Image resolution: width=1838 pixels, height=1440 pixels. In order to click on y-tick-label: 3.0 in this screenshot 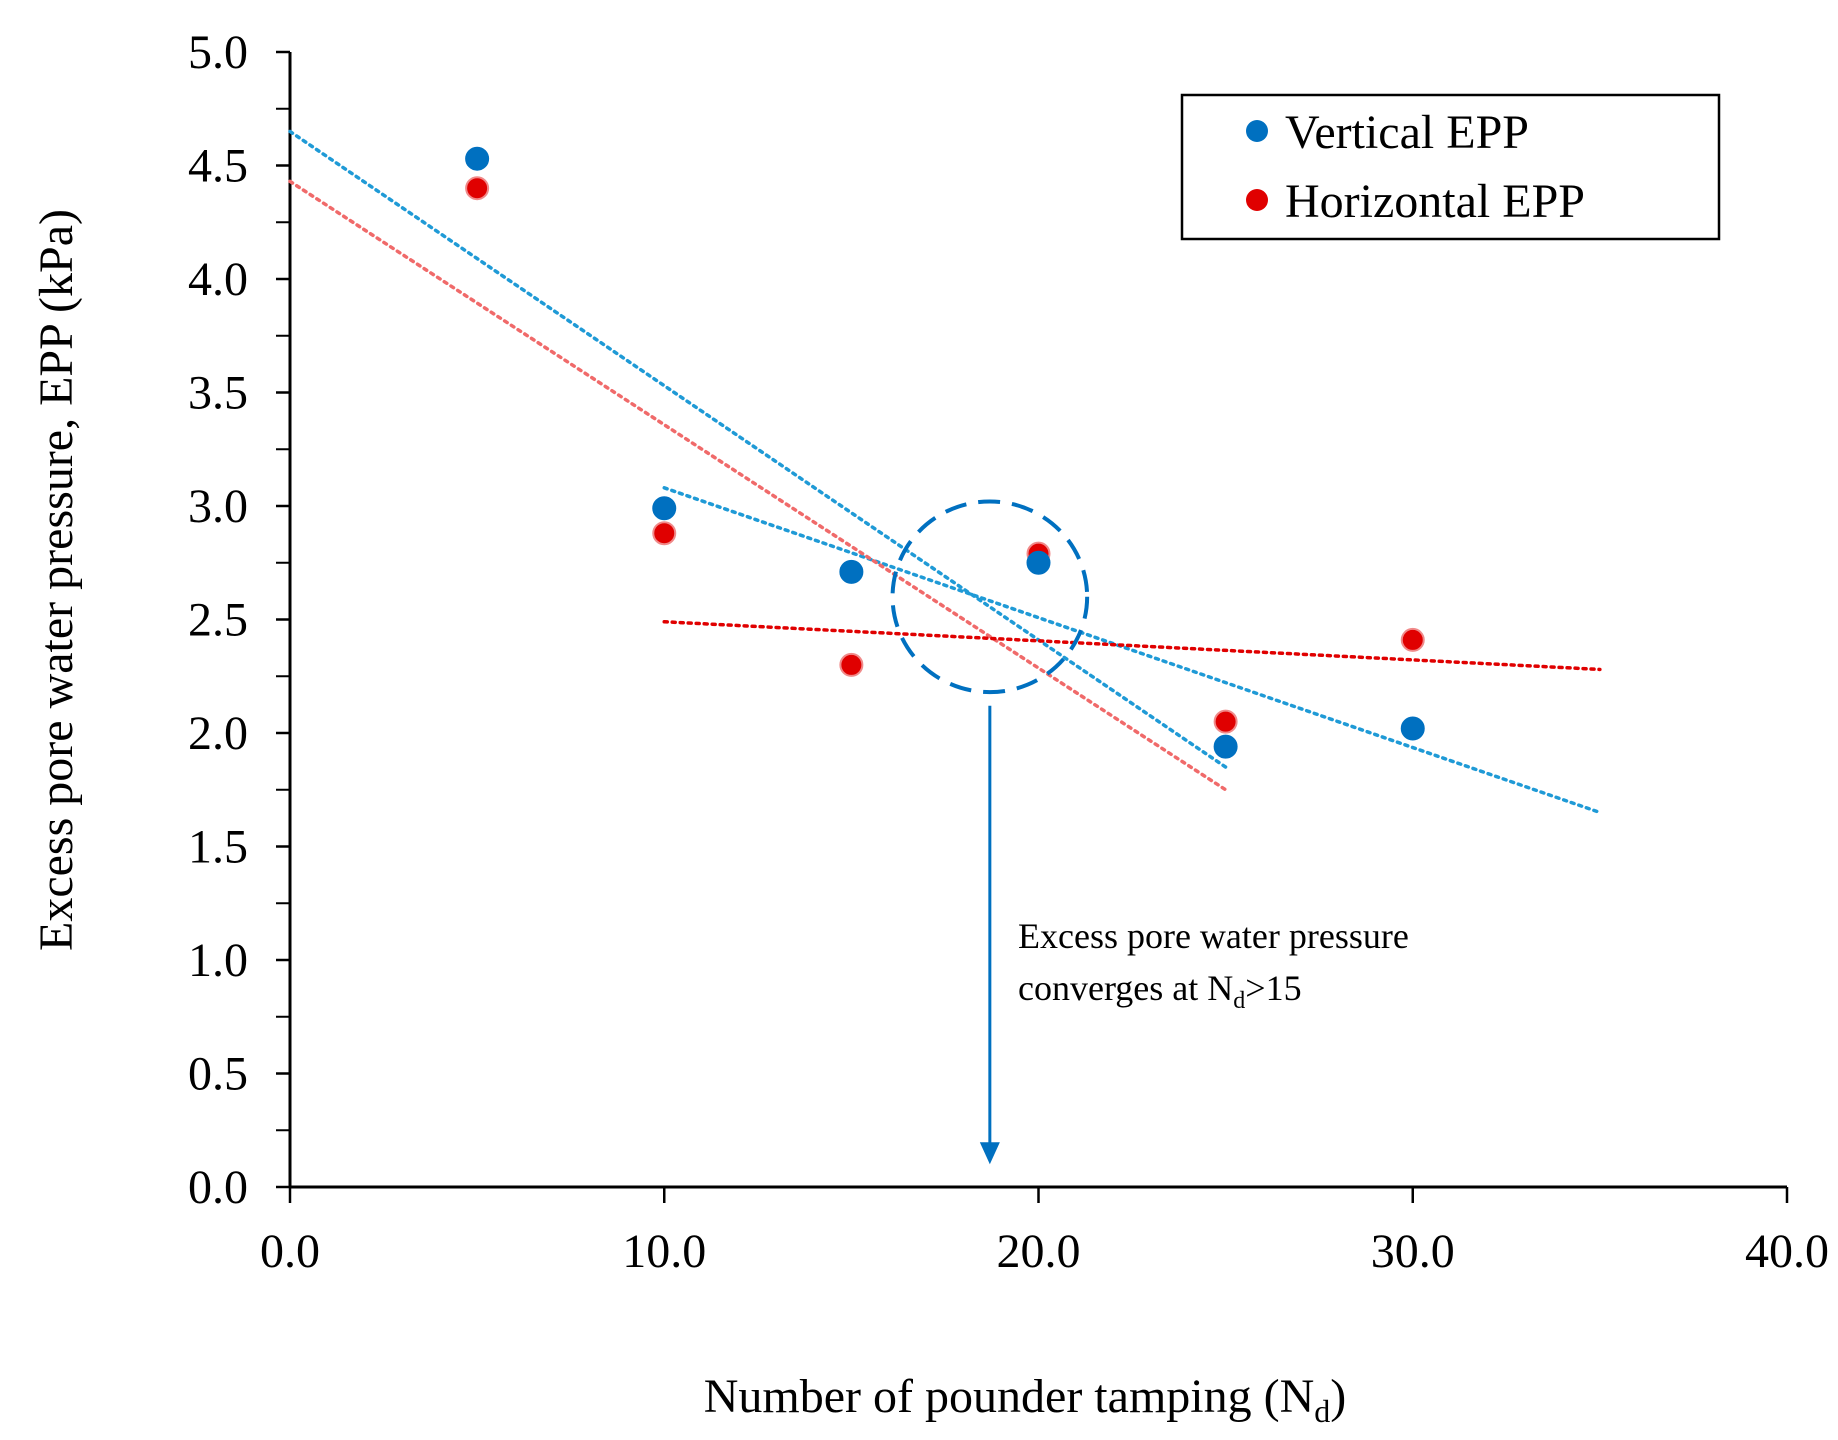, I will do `click(218, 506)`.